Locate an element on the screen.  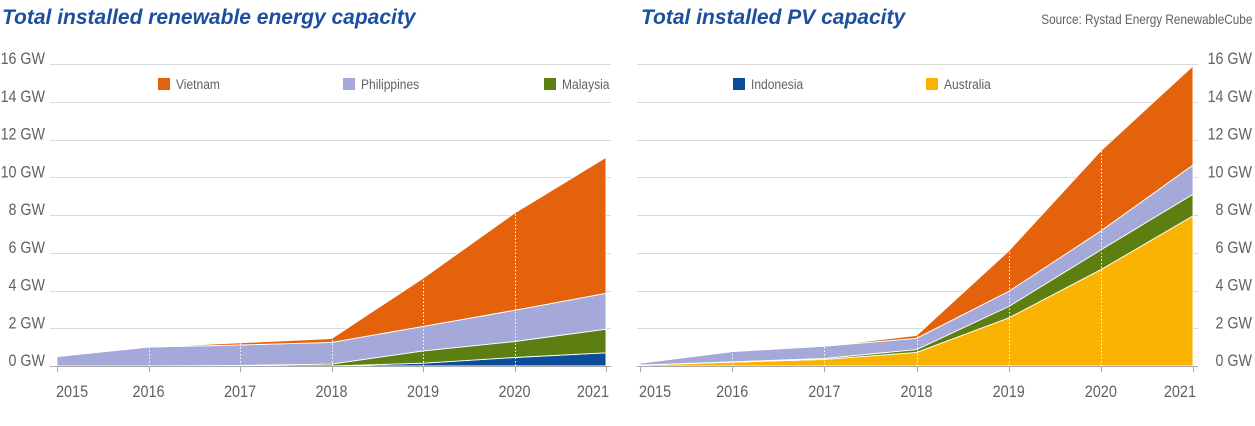
legend-swatch-vietnam is located at coordinates (164, 84).